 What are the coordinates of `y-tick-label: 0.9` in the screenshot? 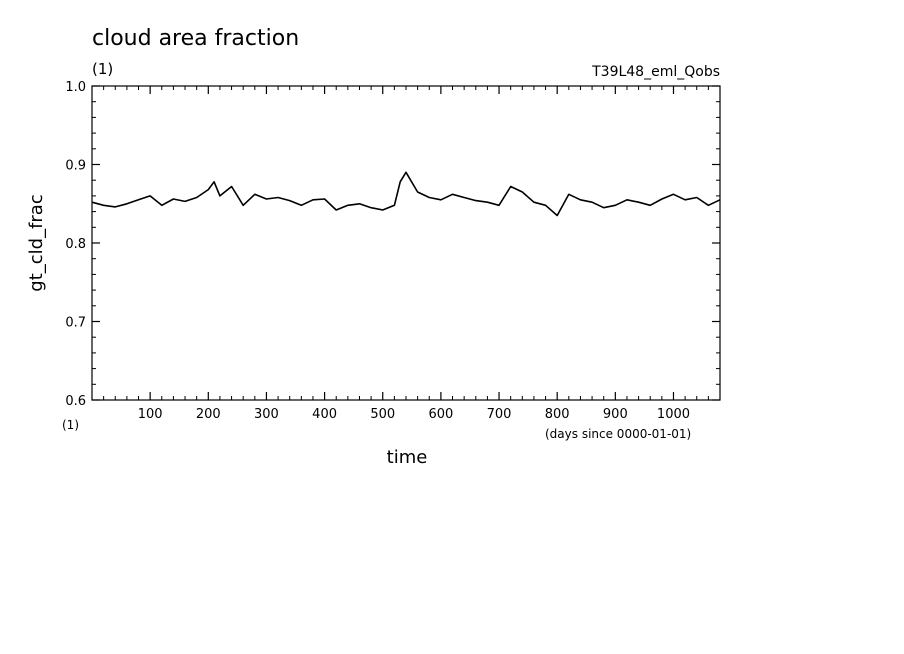 It's located at (75, 166).